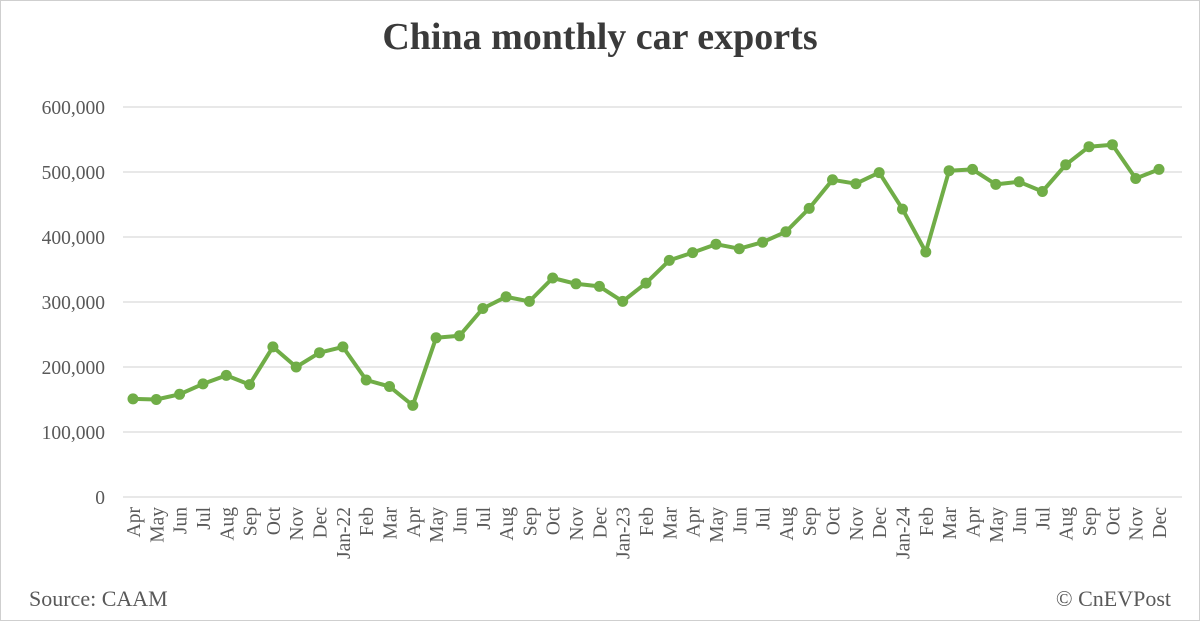 This screenshot has width=1200, height=621. Describe the element at coordinates (73, 303) in the screenshot. I see `y-tick-label: 300,000` at that location.